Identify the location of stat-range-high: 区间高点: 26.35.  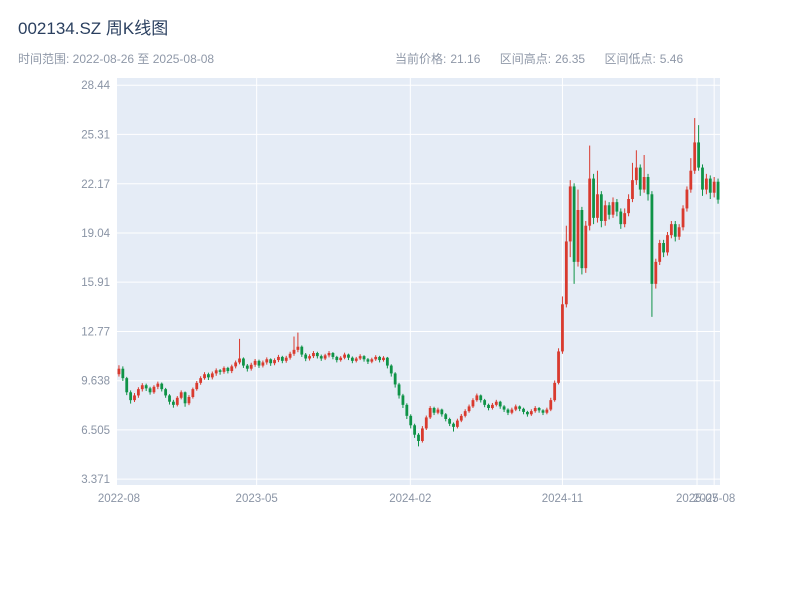
(542, 59).